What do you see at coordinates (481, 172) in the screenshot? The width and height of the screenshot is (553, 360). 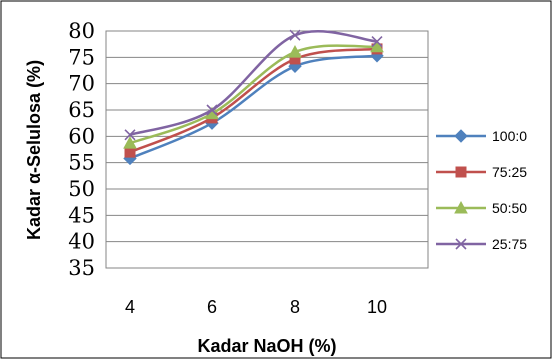 I see `legend-item: 75:25` at bounding box center [481, 172].